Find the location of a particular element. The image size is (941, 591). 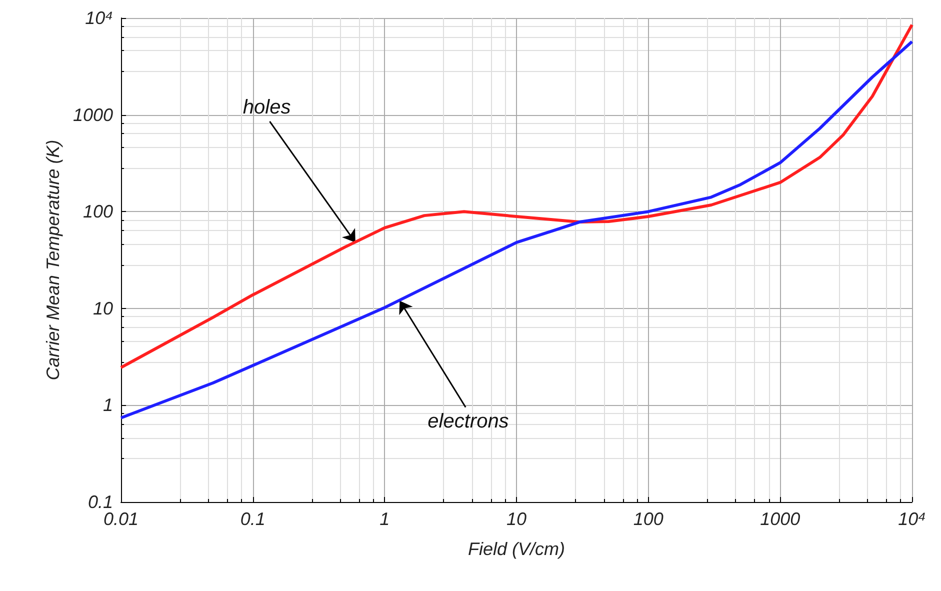

x-tick-label: 0.1 is located at coordinates (253, 519).